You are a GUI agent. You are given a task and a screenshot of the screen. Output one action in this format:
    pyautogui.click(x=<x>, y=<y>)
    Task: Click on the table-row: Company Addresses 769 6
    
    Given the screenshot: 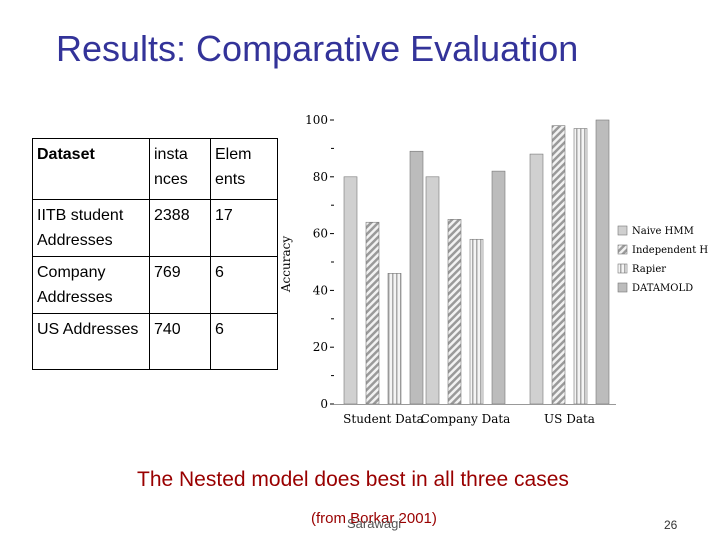 What is the action you would take?
    pyautogui.click(x=155, y=285)
    